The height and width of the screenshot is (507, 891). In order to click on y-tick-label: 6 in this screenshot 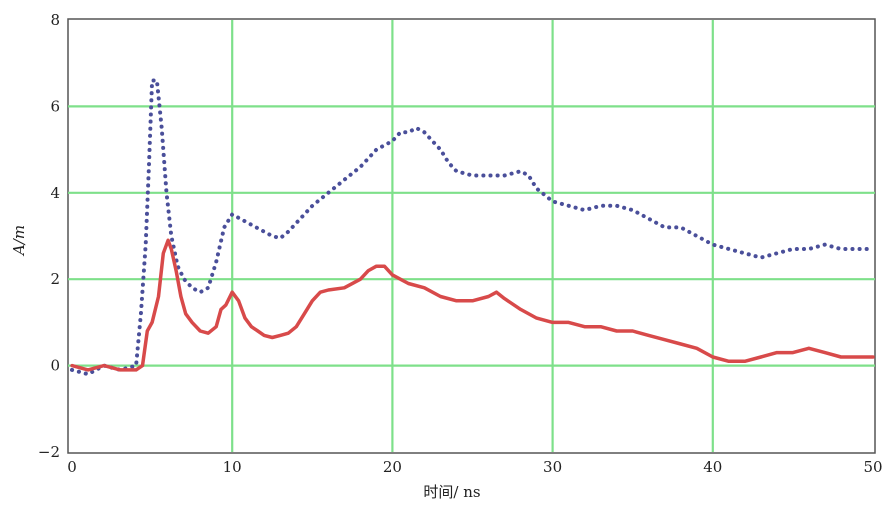, I will do `click(55, 106)`.